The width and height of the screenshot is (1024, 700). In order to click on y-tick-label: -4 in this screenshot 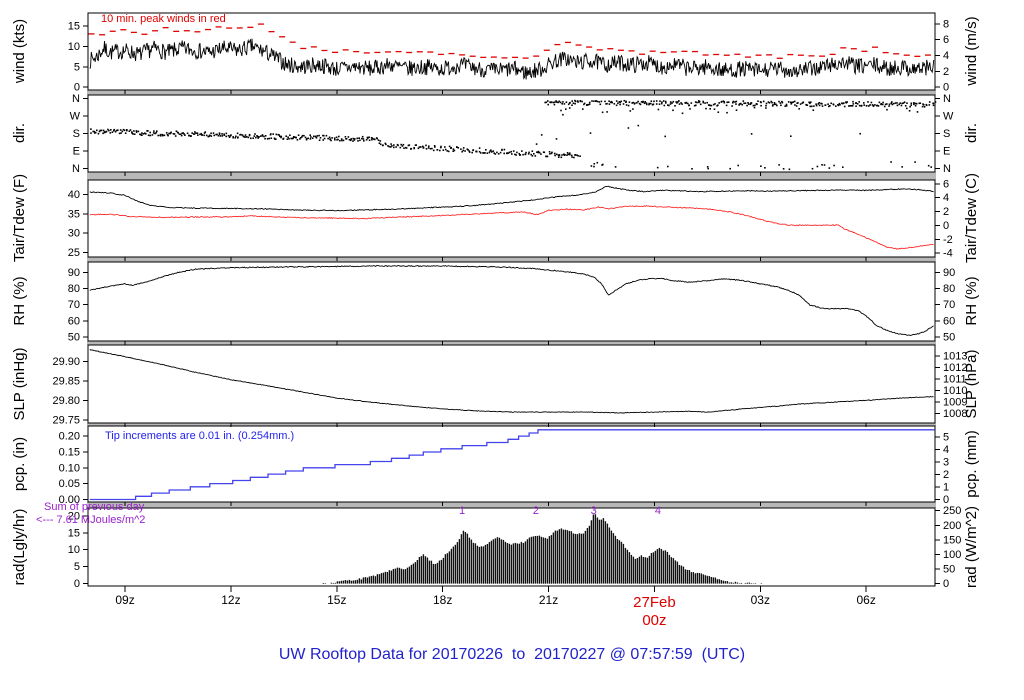, I will do `click(948, 254)`.